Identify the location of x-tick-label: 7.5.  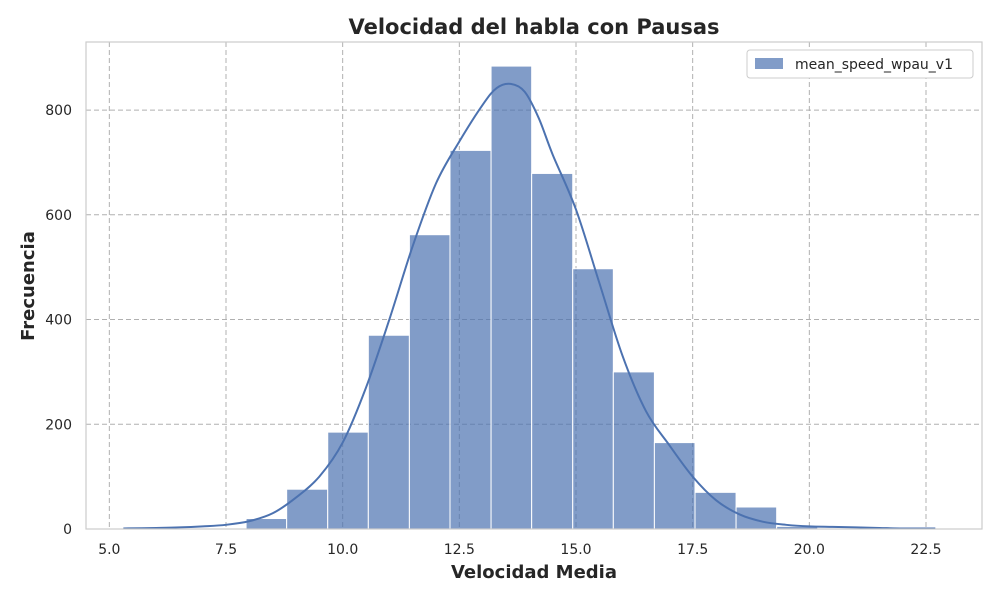
(226, 550).